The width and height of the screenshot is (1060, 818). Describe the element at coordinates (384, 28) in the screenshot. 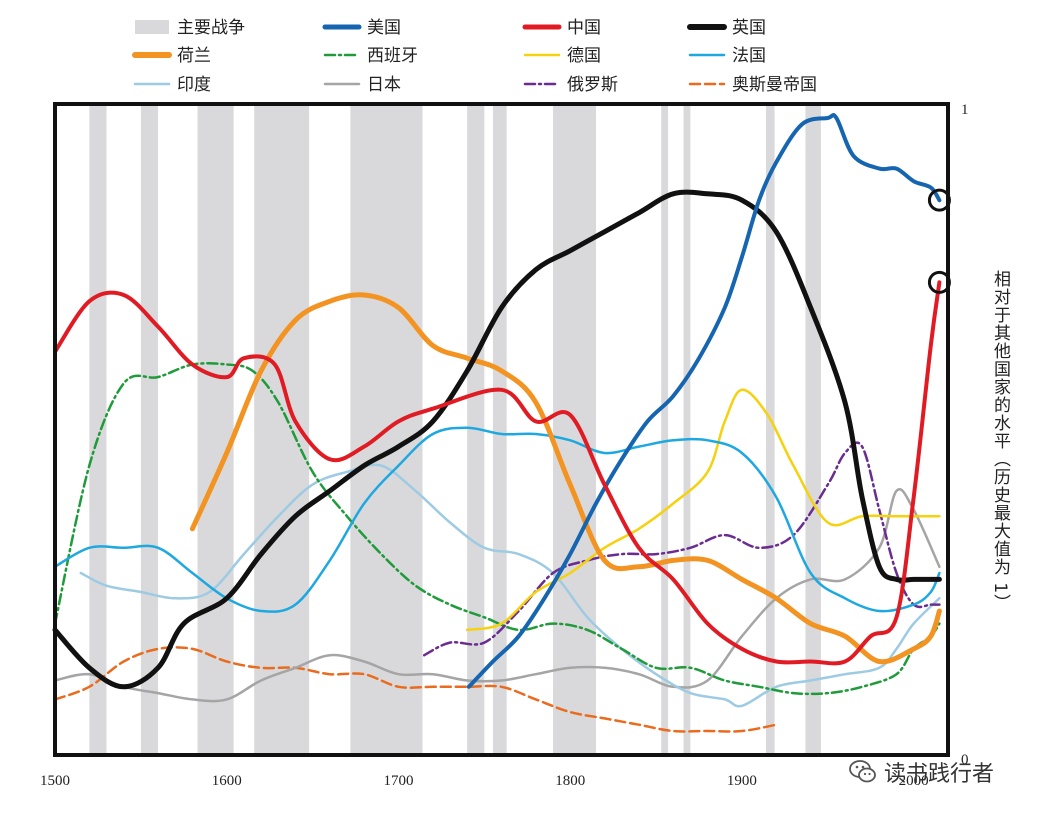

I see `legend-label: 美国` at that location.